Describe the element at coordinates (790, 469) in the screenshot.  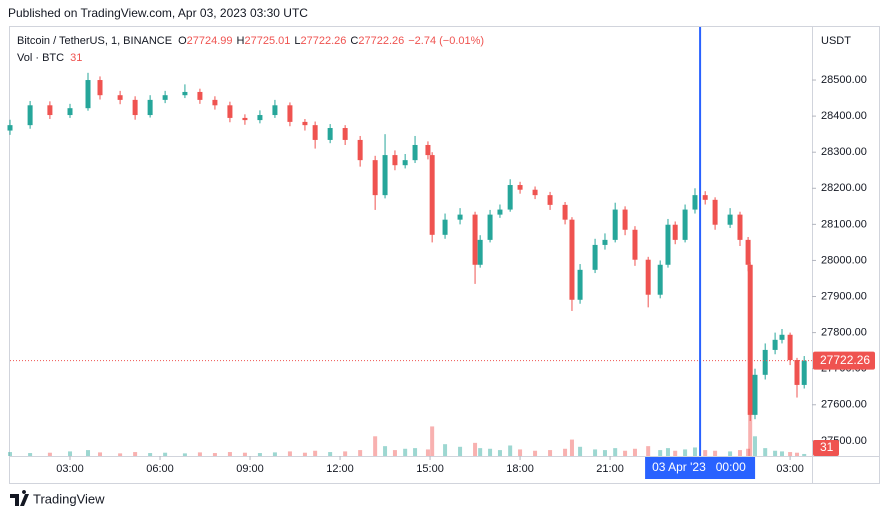
I see `x-tick-label: 03:00` at that location.